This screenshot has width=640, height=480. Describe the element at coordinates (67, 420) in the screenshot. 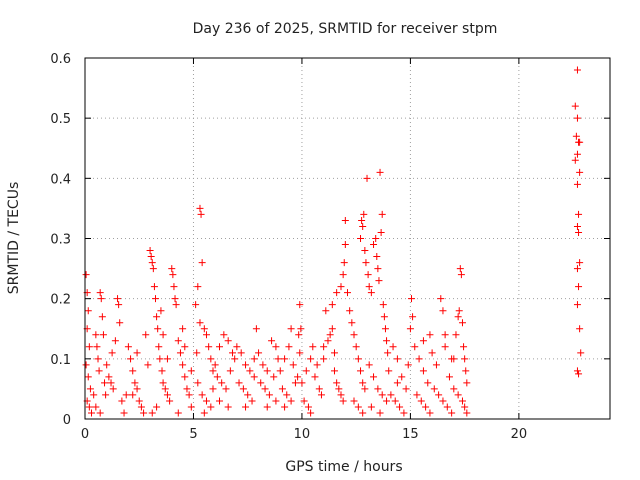

I see `y-tick-label: 0` at that location.